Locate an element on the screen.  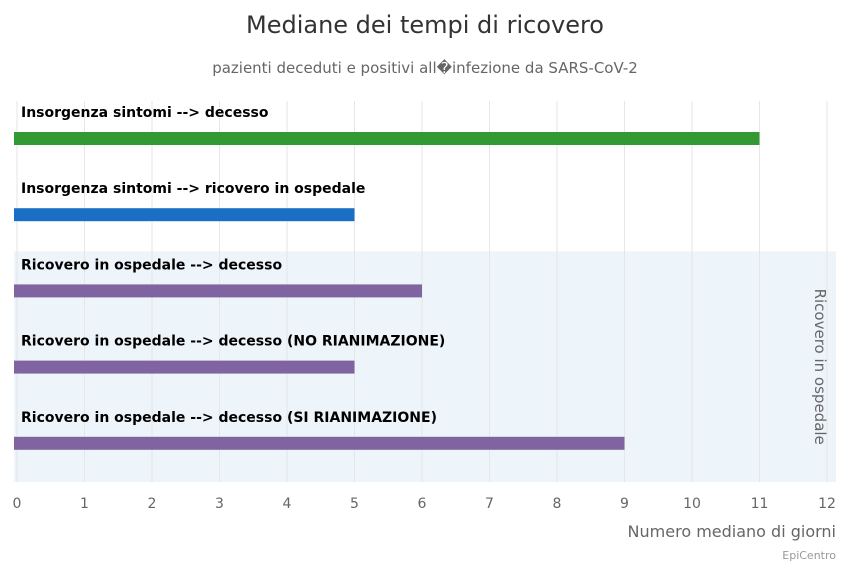
tick-label-layer: 0 1 2 3 4 5 6 7 8 9 10 11 12 is located at coordinates (424, 504).